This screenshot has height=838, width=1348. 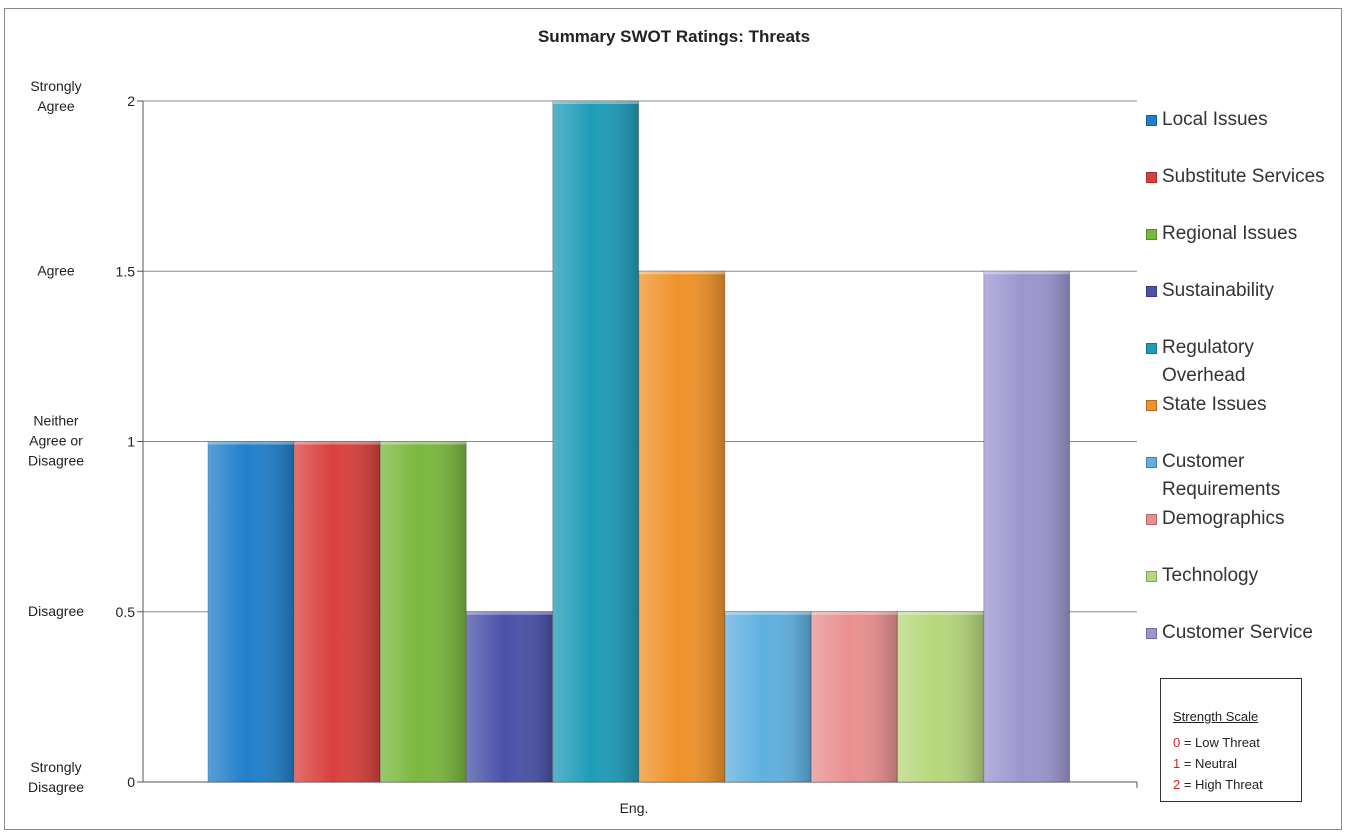 I want to click on legend-label: Substitute Services, so click(x=1243, y=176).